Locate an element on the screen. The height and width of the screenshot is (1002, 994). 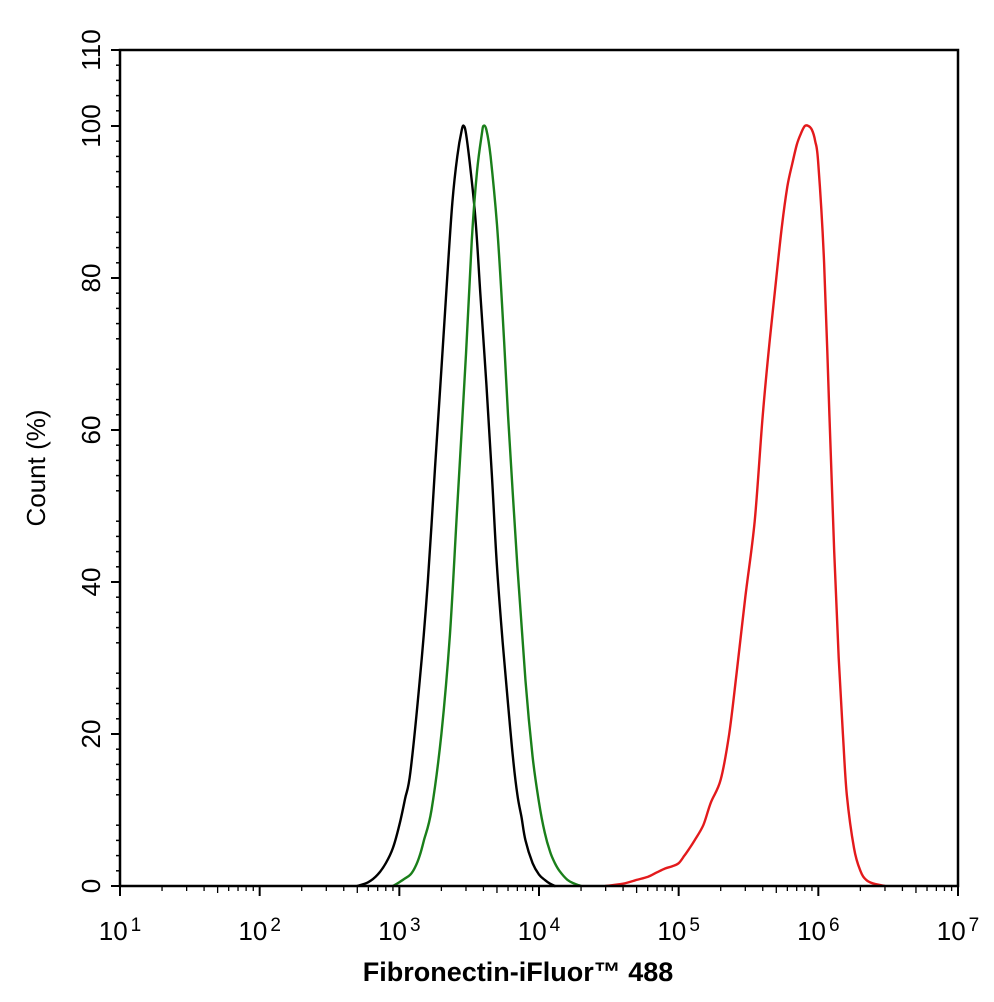
x-tick-label: 10 3 is located at coordinates (399, 930).